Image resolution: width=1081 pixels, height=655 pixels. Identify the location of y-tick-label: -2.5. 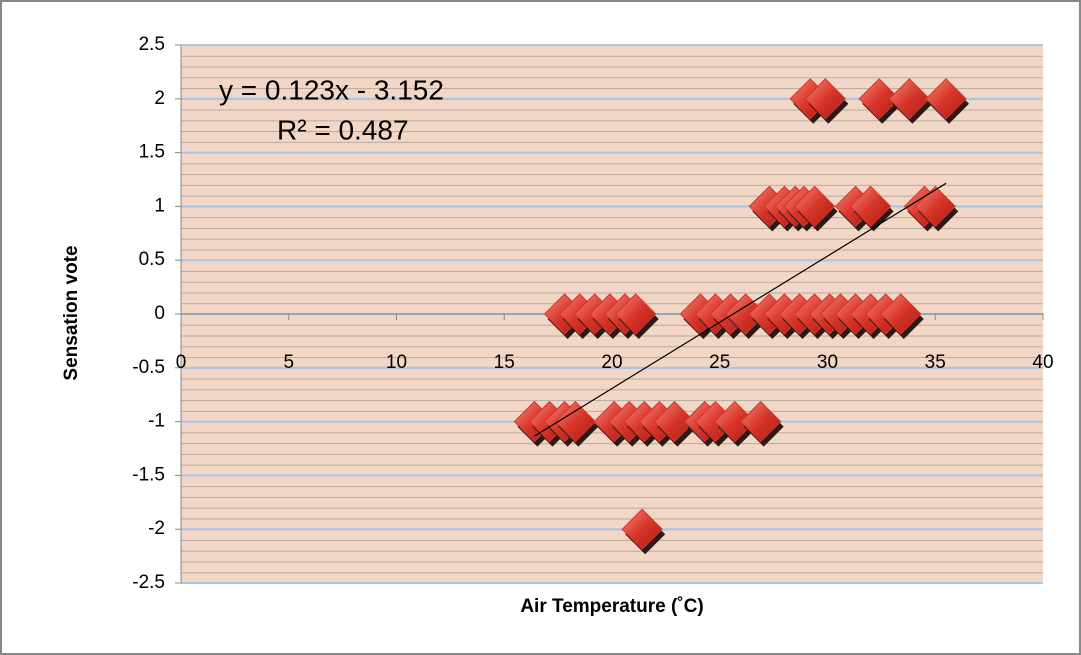
(148, 582).